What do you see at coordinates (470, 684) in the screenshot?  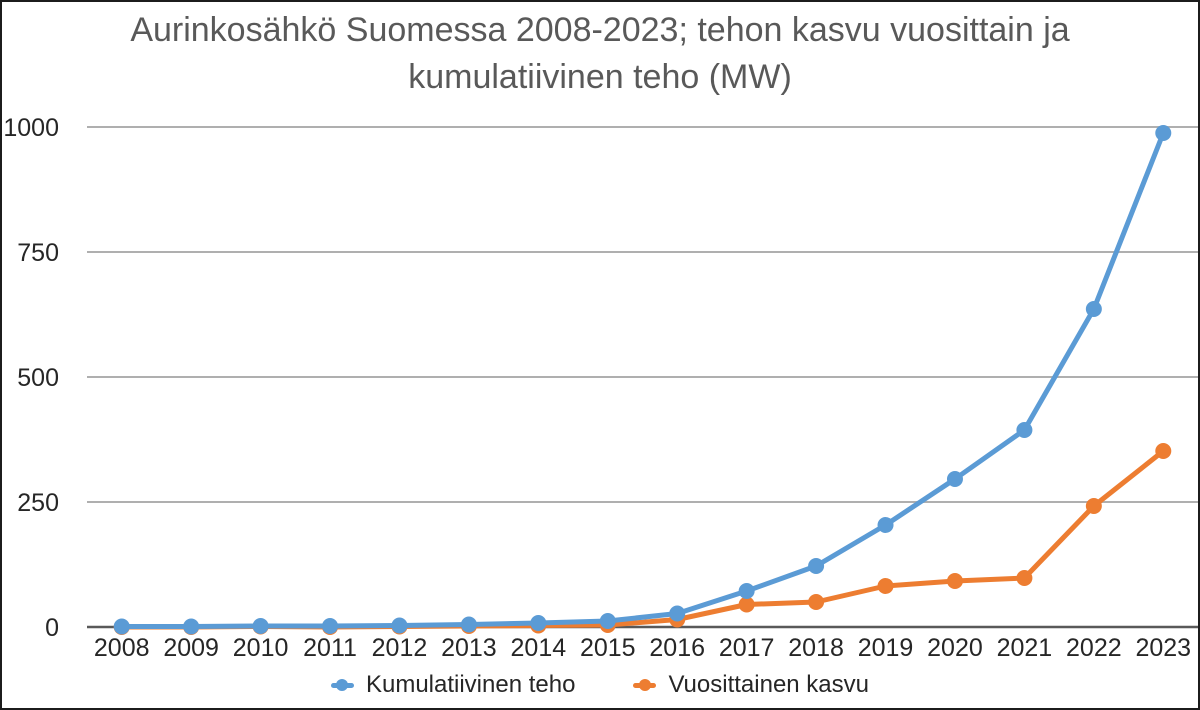 I see `legend-label-cumulative: Kumulatiivinen teho` at bounding box center [470, 684].